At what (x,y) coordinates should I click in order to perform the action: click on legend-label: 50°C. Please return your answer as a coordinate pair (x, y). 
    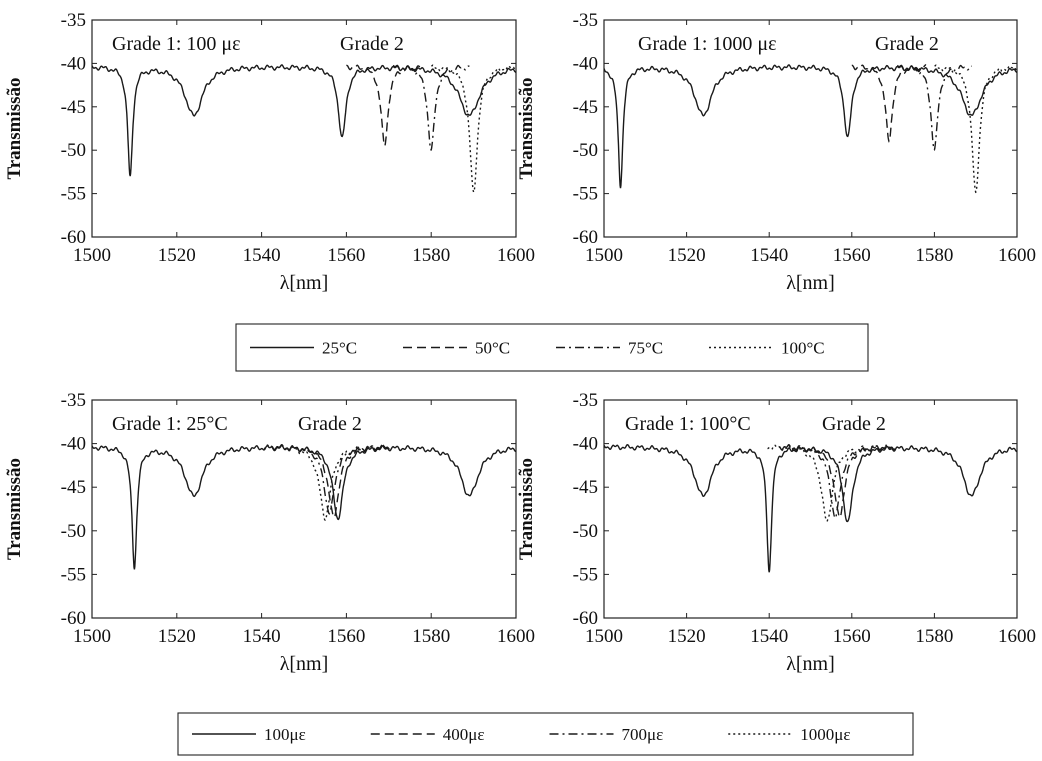
    Looking at the image, I should click on (492, 348).